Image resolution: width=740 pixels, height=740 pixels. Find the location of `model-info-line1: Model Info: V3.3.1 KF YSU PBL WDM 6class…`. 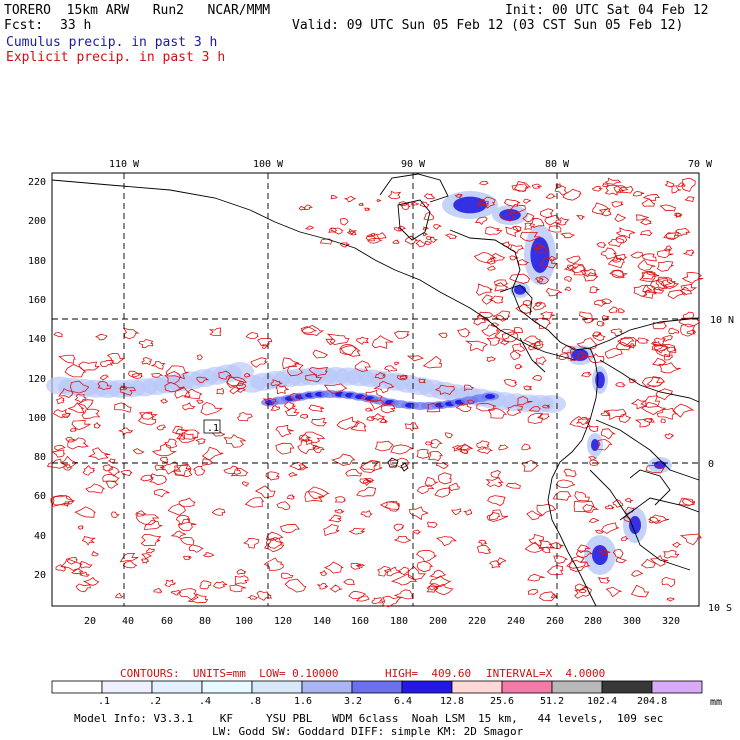

model-info-line1: Model Info: V3.3.1 KF YSU PBL WDM 6class… is located at coordinates (369, 718).